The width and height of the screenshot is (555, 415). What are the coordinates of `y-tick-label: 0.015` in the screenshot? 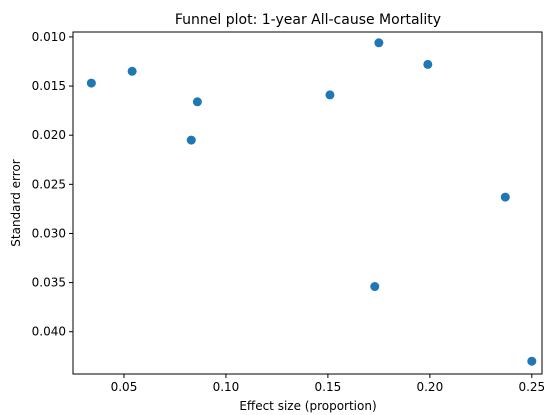 It's located at (49, 86).